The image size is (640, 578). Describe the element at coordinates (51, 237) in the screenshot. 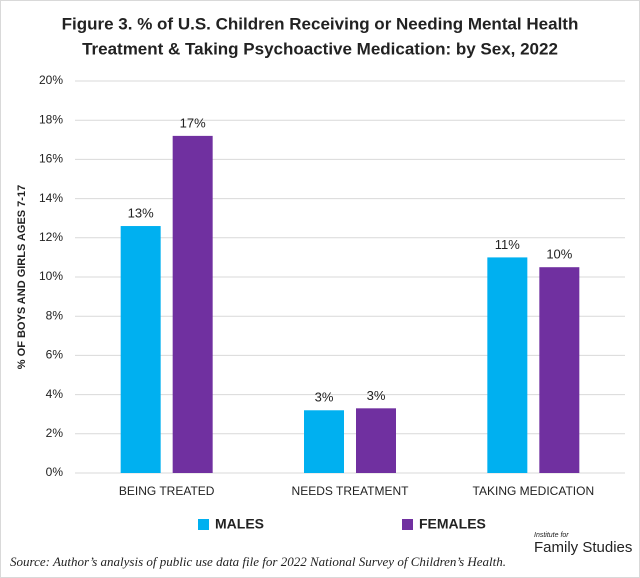

I see `y-tick-label: 12%` at that location.